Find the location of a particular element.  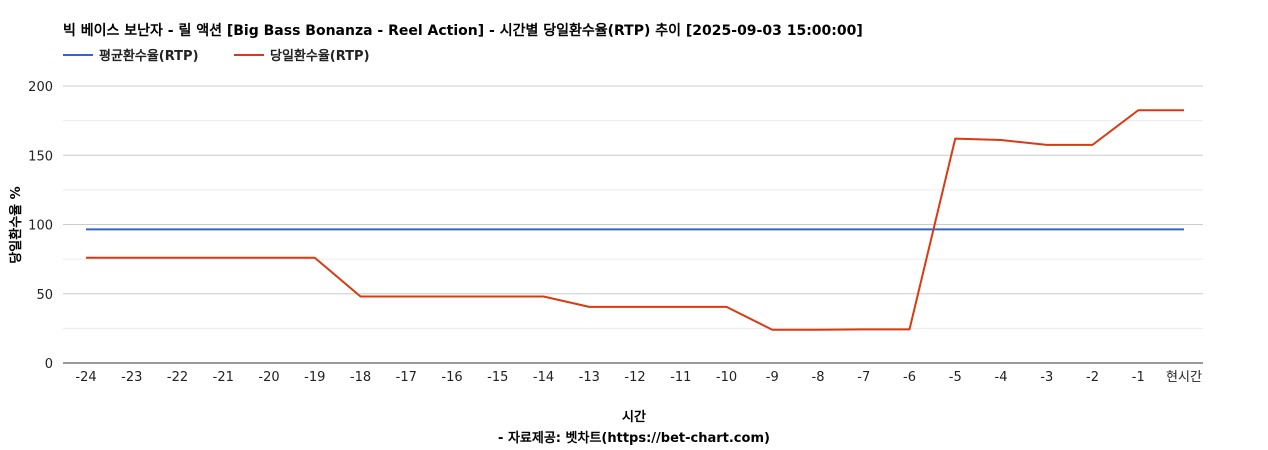

y-axis-ticks: 0 50 100 150 200 is located at coordinates (40, 226).